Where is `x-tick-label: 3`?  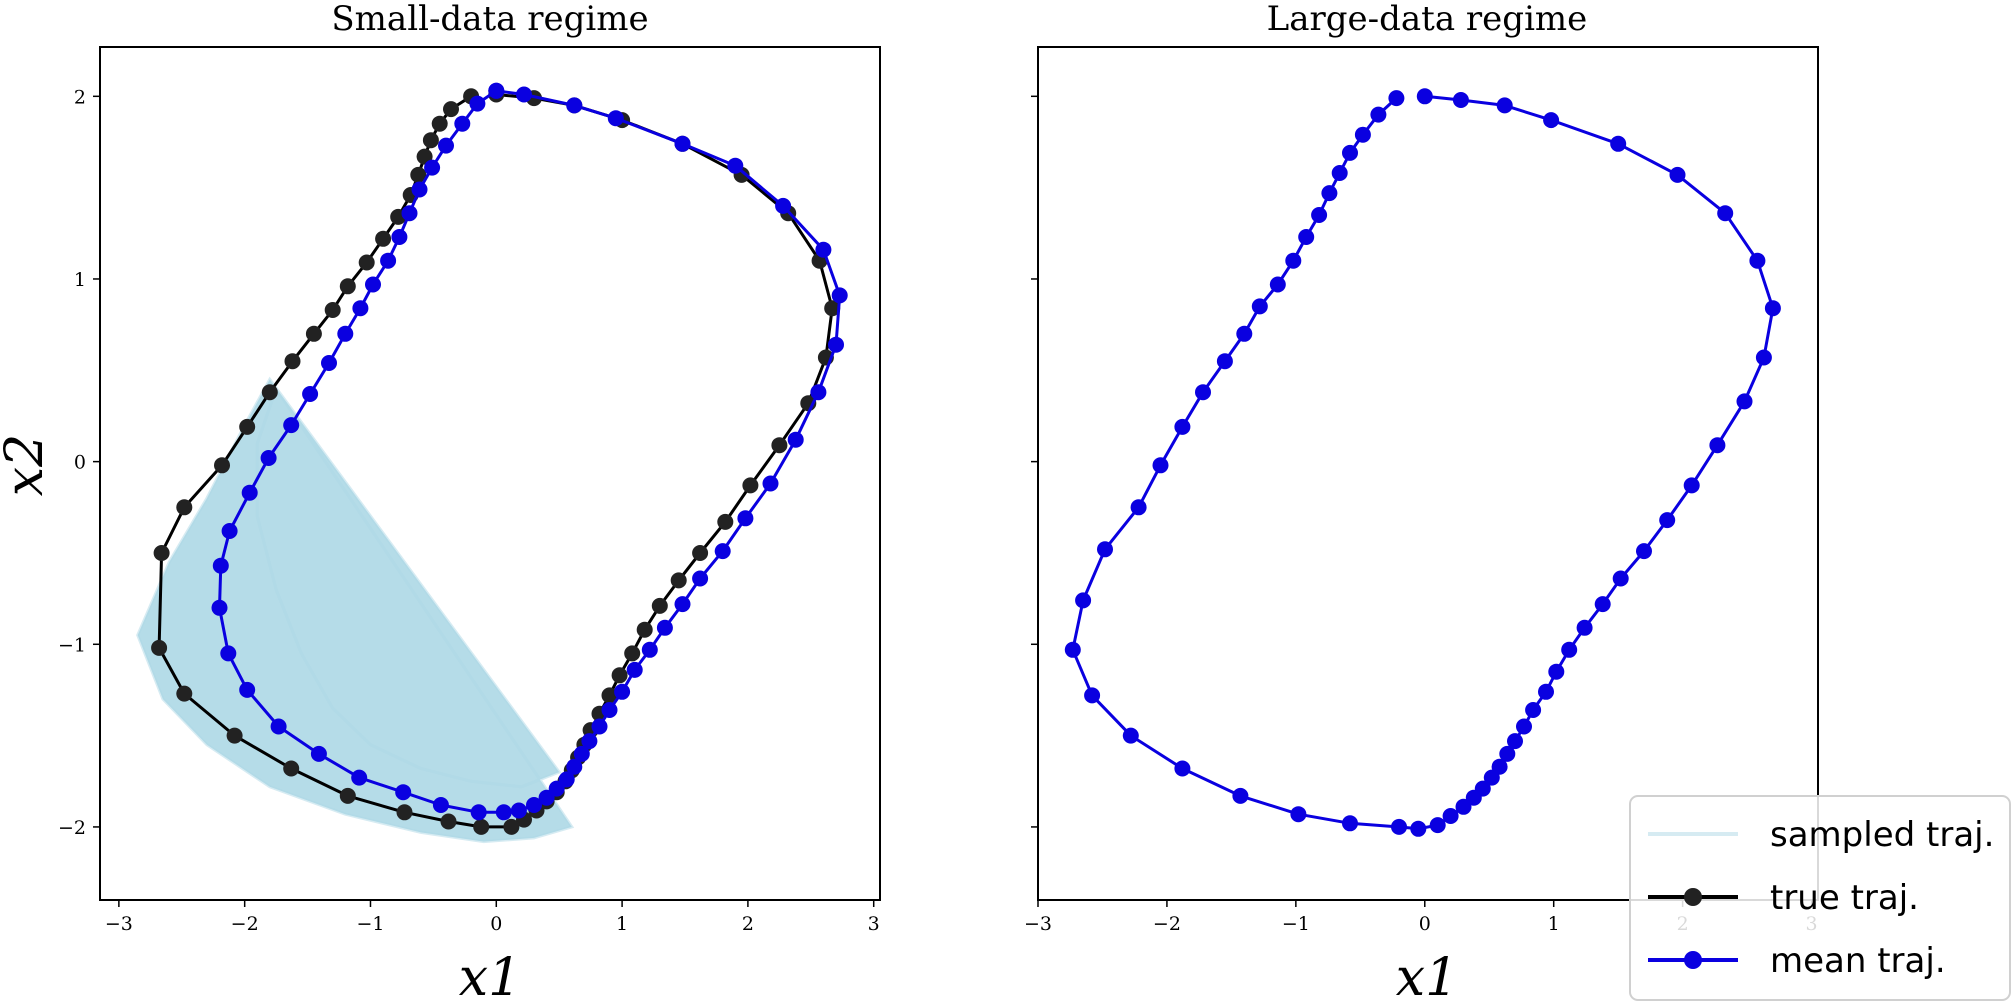
x-tick-label: 3 is located at coordinates (874, 924).